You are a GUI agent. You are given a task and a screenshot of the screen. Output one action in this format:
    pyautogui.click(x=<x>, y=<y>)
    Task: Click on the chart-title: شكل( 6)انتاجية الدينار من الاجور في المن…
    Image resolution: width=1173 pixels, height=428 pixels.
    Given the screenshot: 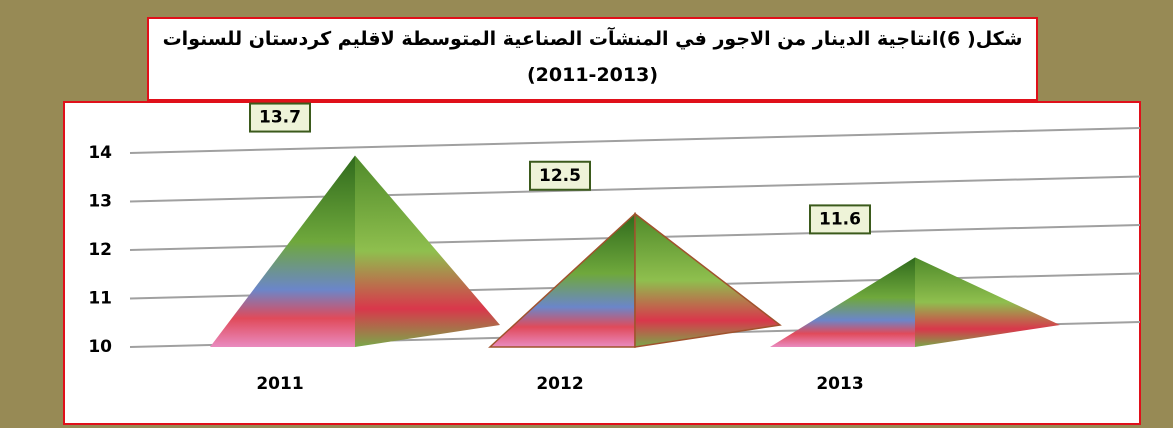 What is the action you would take?
    pyautogui.click(x=592, y=59)
    